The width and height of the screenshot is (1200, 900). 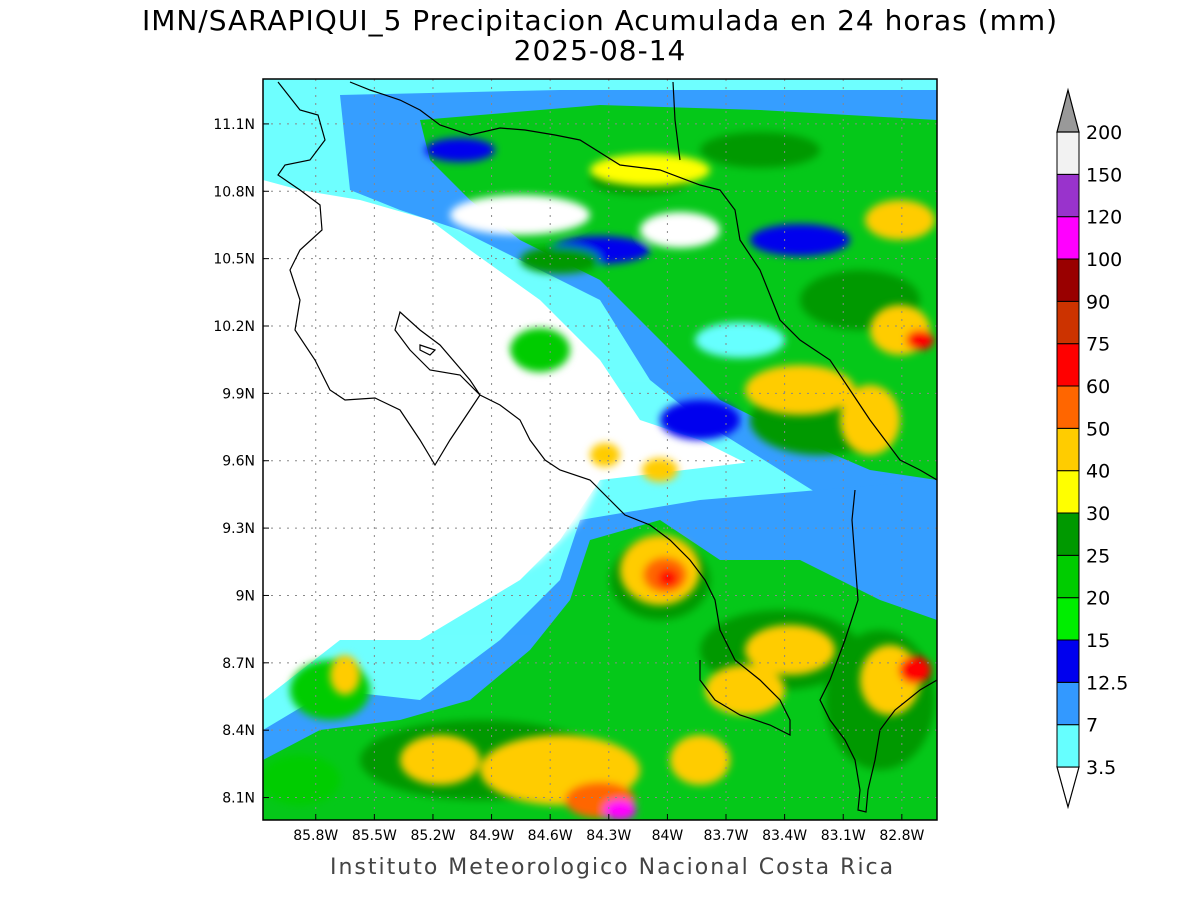 I want to click on colorbar-label: 75, so click(x=1098, y=345).